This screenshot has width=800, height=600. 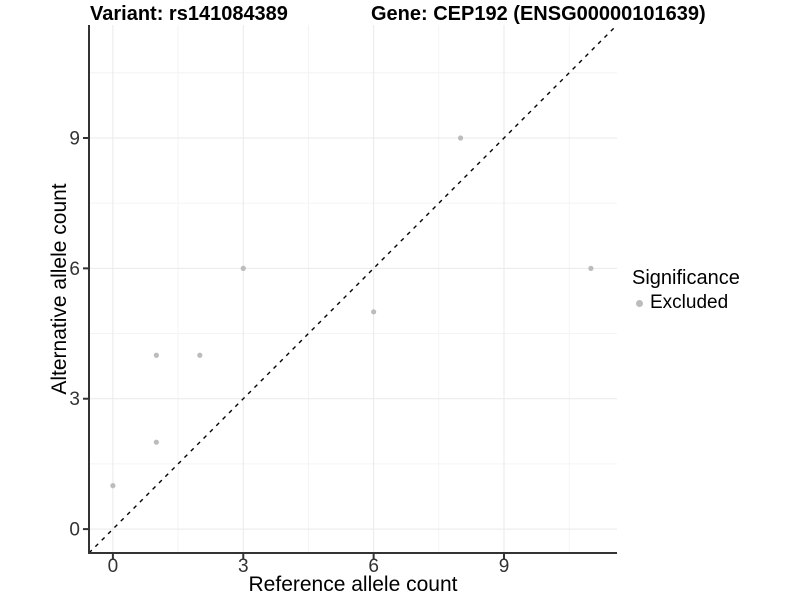 What do you see at coordinates (373, 566) in the screenshot?
I see `x-tick-label: 6` at bounding box center [373, 566].